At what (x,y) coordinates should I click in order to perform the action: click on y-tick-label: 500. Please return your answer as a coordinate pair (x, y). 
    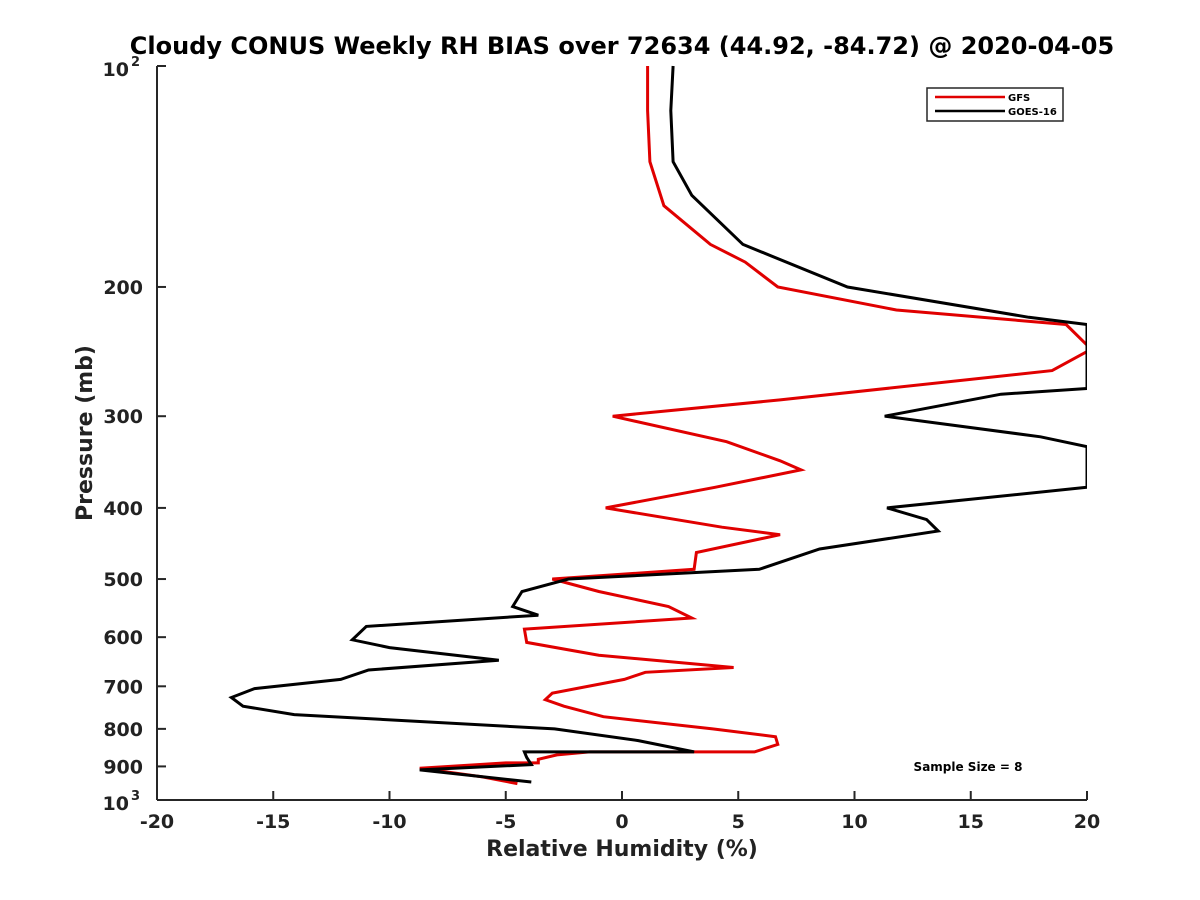
    Looking at the image, I should click on (123, 580).